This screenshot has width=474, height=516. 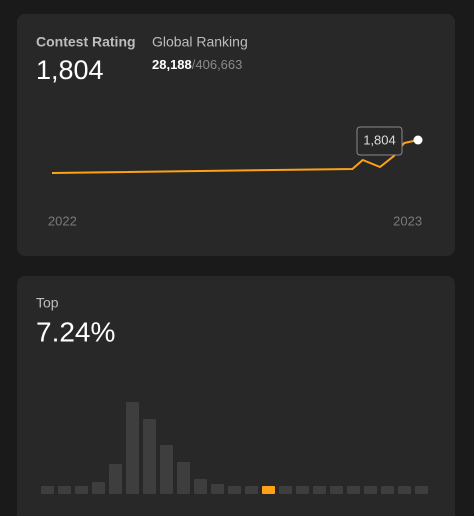 What do you see at coordinates (70, 70) in the screenshot?
I see `rating-value: 1,804` at bounding box center [70, 70].